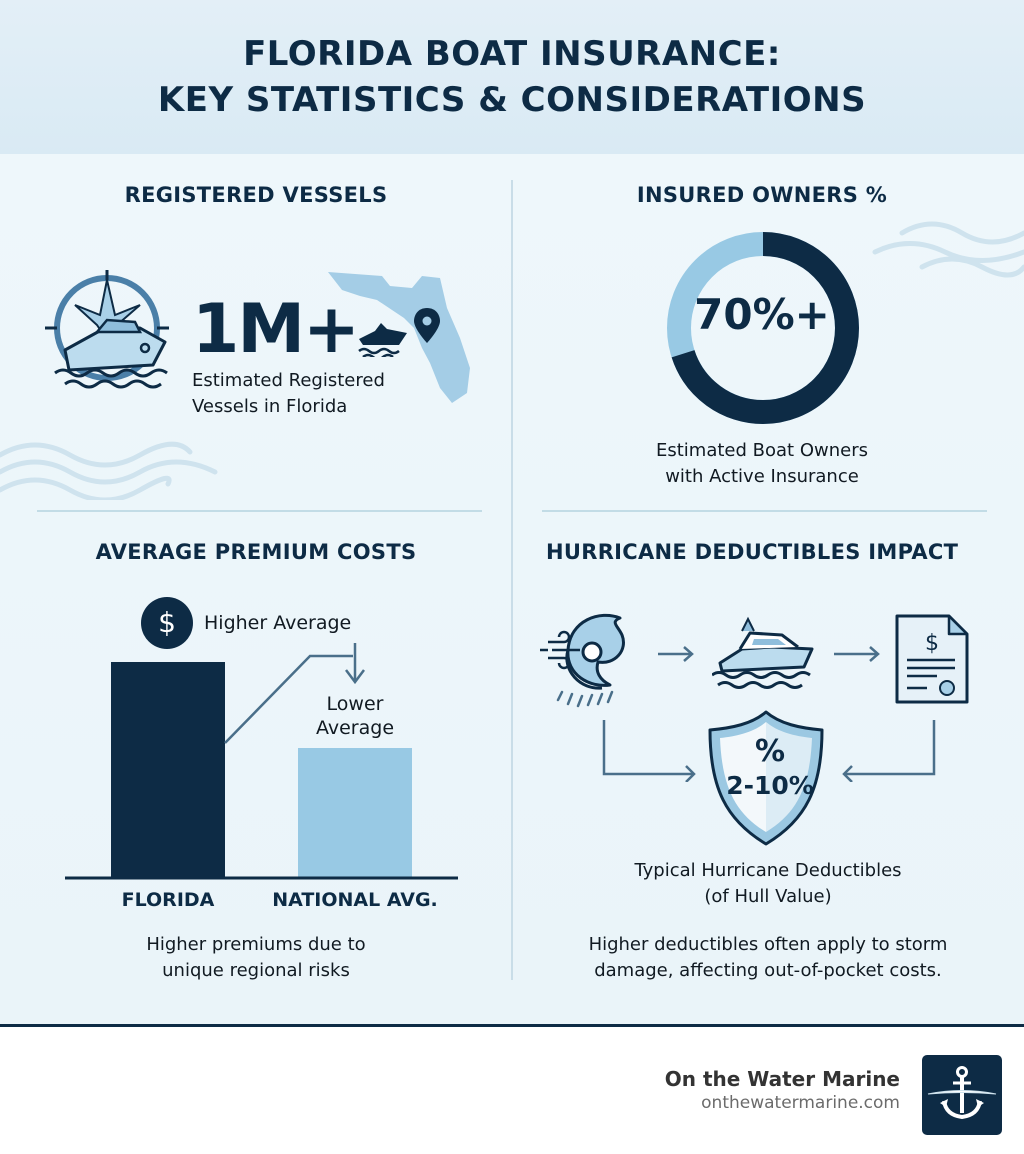  Describe the element at coordinates (889, 751) in the screenshot. I see `flow-arrow-right-icon` at that location.